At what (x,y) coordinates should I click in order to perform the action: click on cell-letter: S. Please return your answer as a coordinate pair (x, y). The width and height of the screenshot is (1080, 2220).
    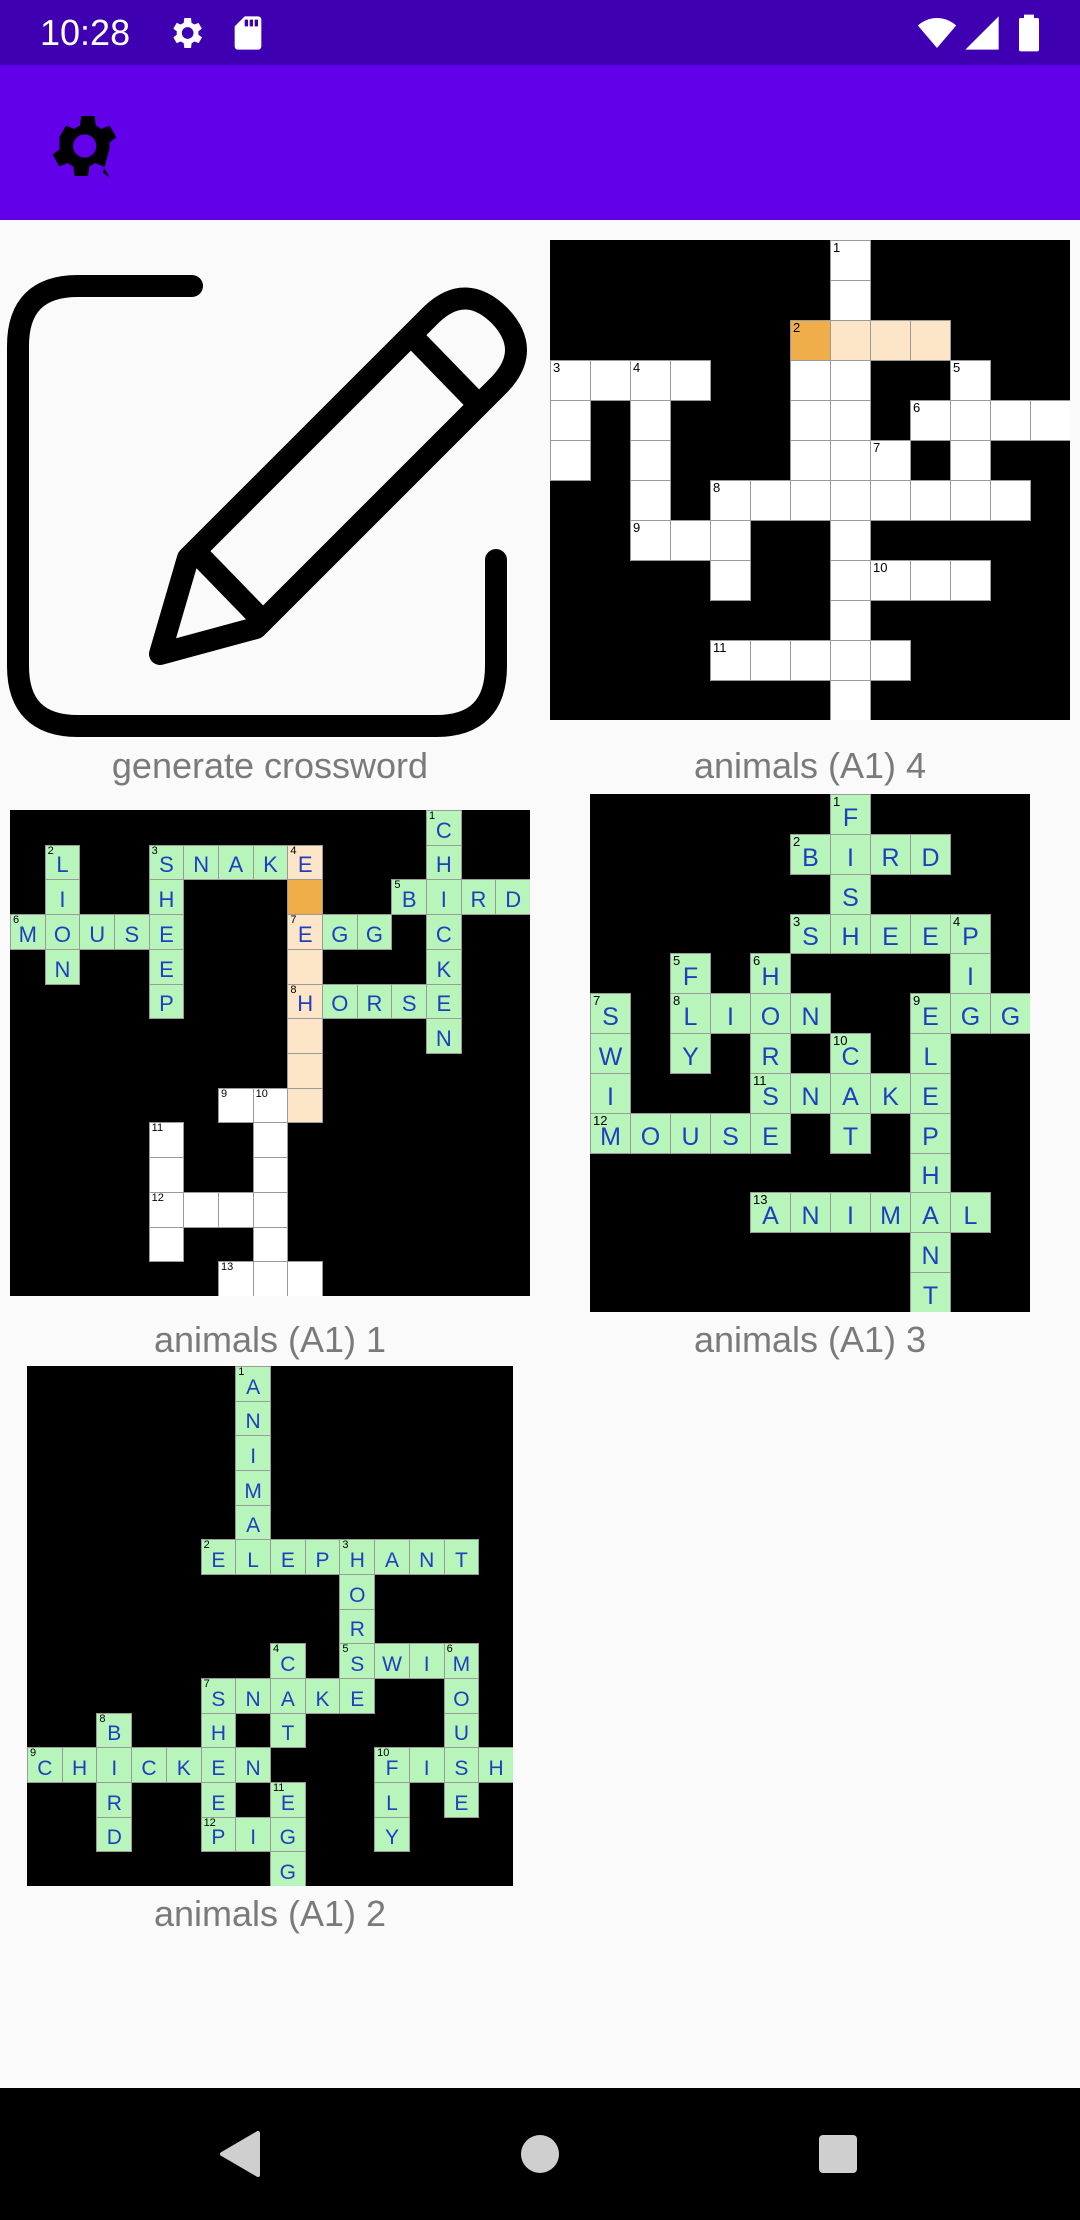
    Looking at the image, I should click on (132, 934).